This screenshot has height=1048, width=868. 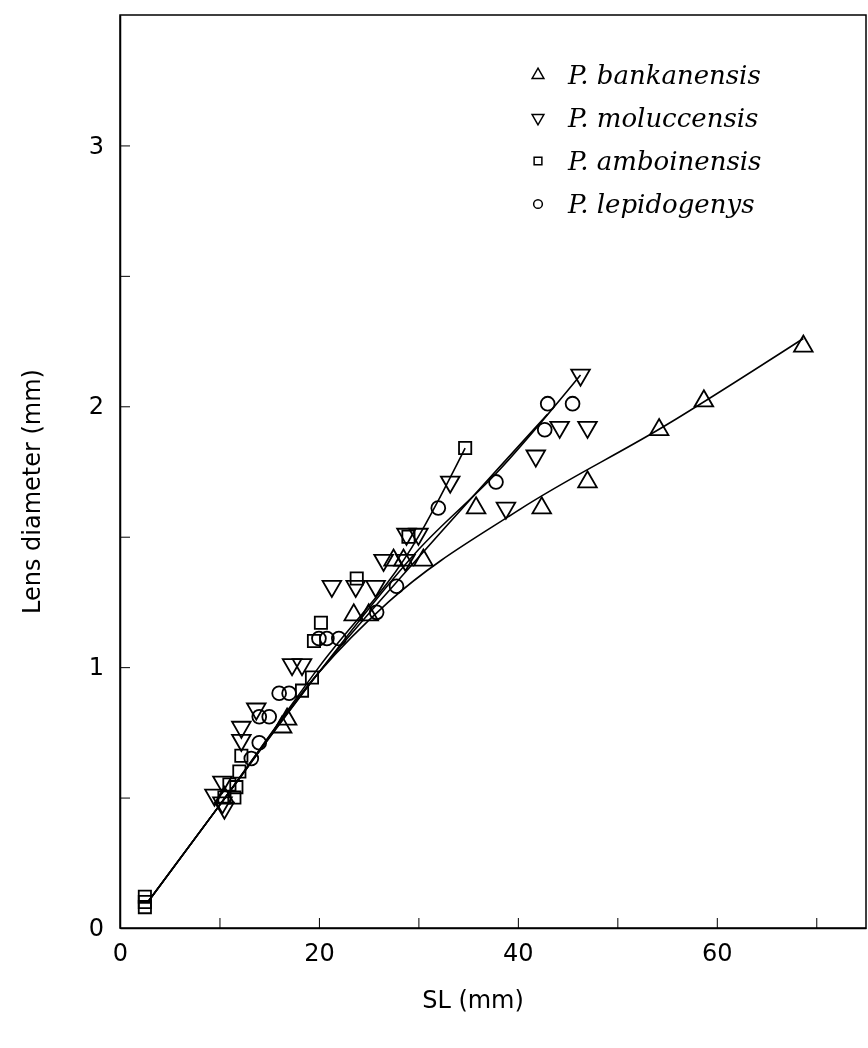 I want to click on x-tick-label: 40, so click(x=518, y=953).